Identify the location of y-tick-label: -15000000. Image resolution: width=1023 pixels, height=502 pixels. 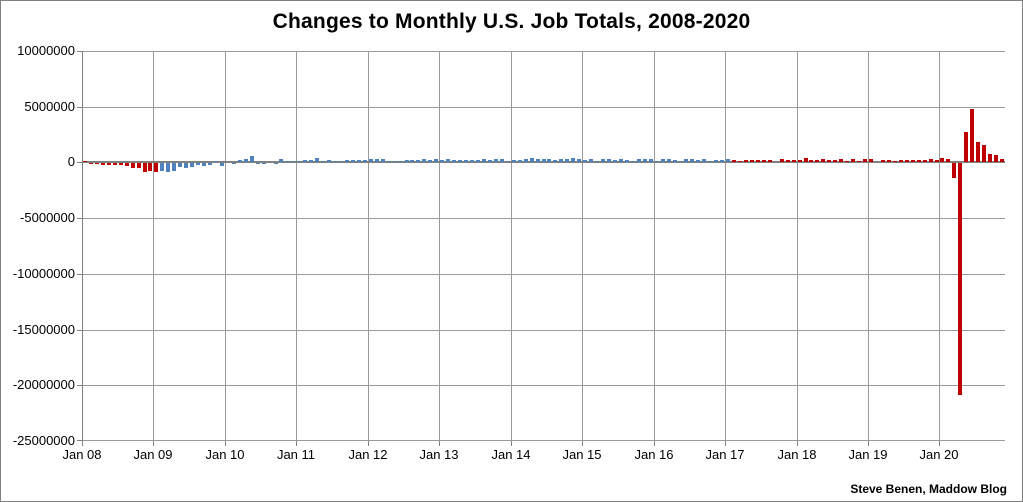
(43, 329).